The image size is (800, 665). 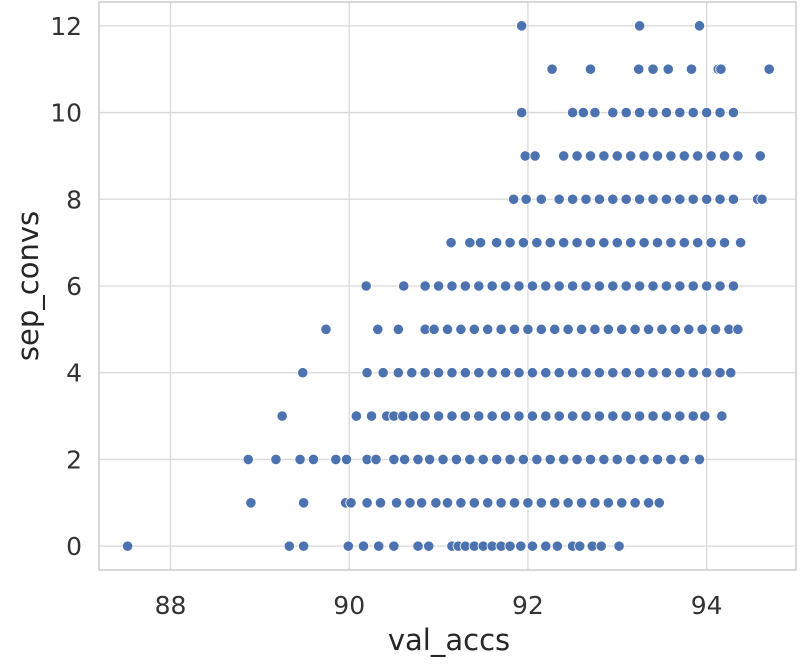 What do you see at coordinates (74, 459) in the screenshot?
I see `y-tick-label: 2` at bounding box center [74, 459].